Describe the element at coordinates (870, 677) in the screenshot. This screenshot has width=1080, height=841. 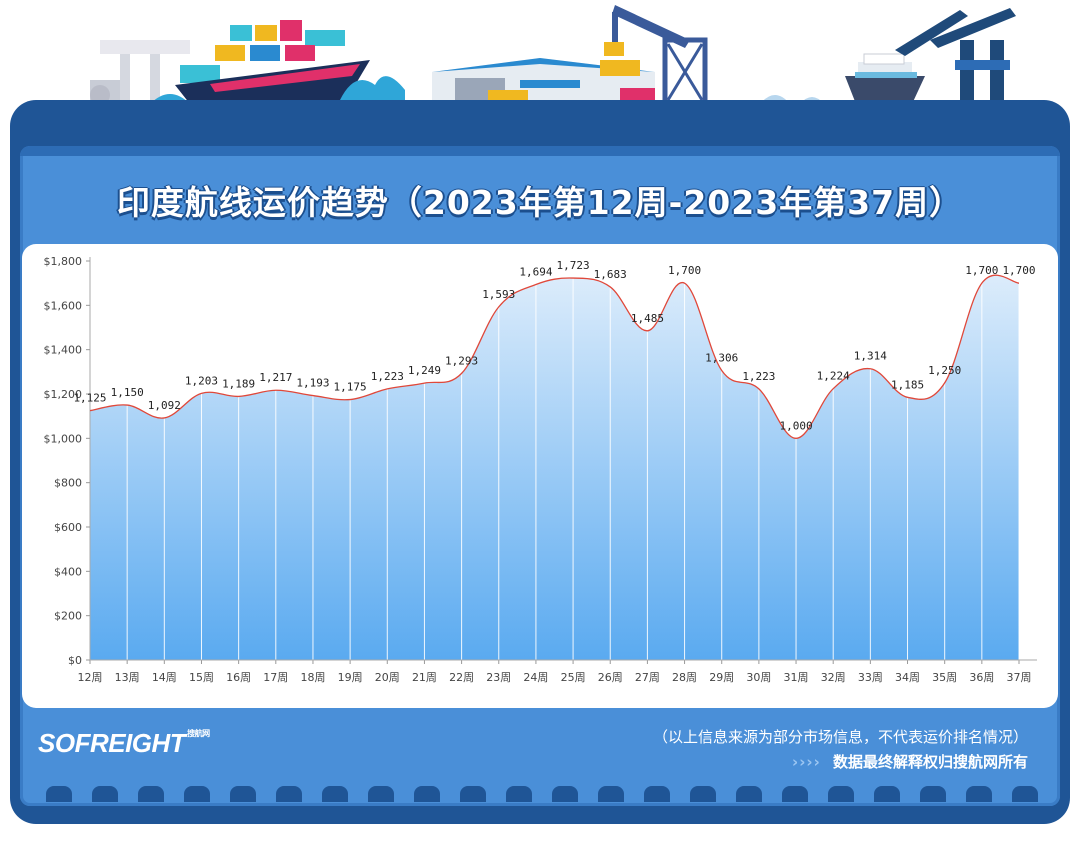
I see `x-tick-label: 33周` at that location.